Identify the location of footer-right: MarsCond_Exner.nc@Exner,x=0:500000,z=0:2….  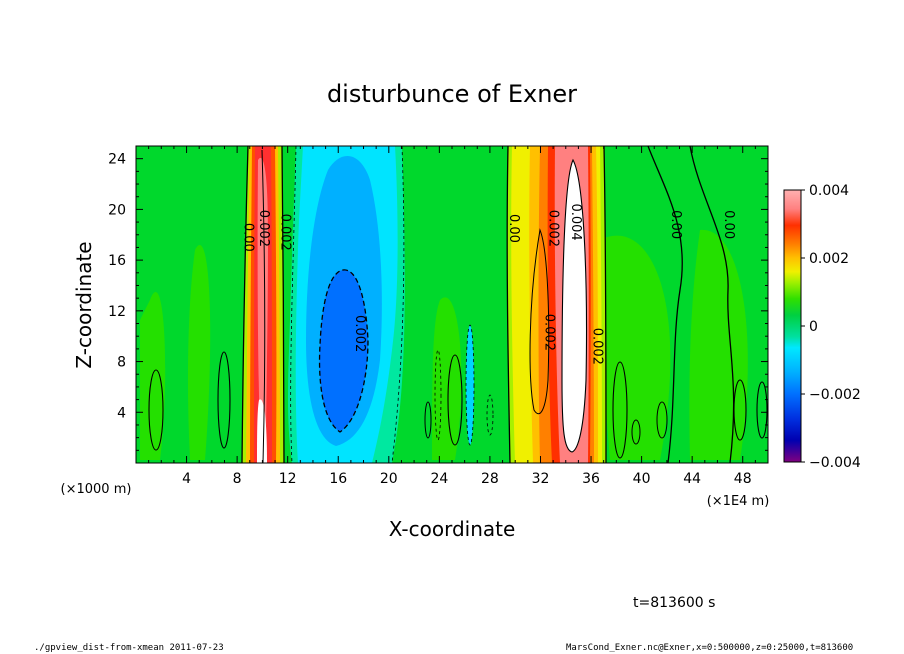
(710, 648).